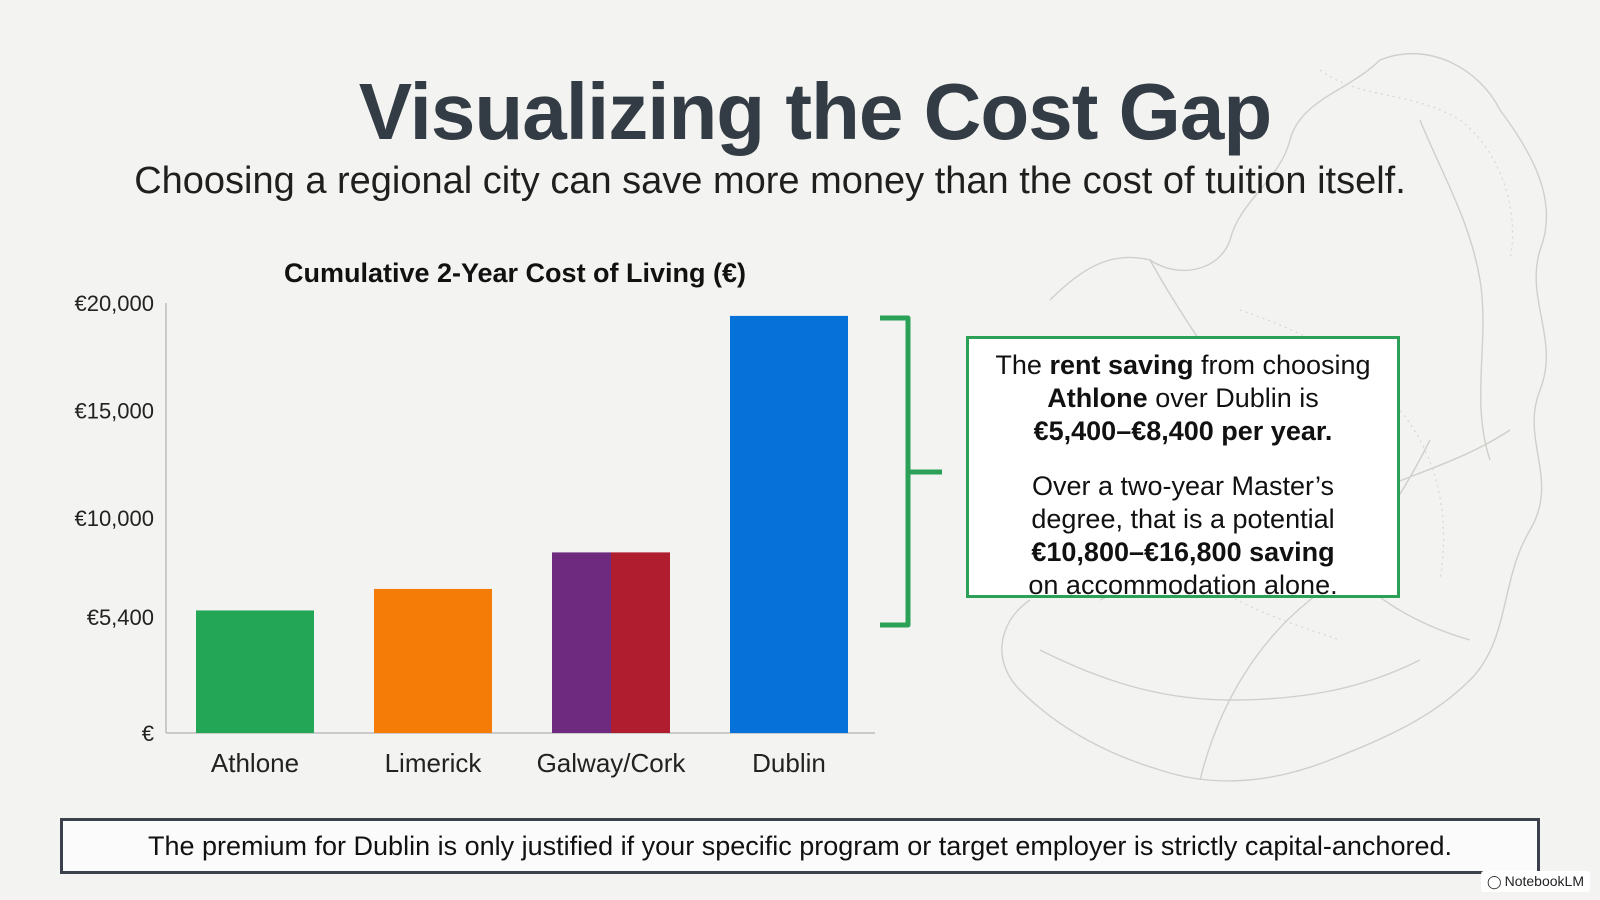  I want to click on x-tick-label: Dublin, so click(789, 763).